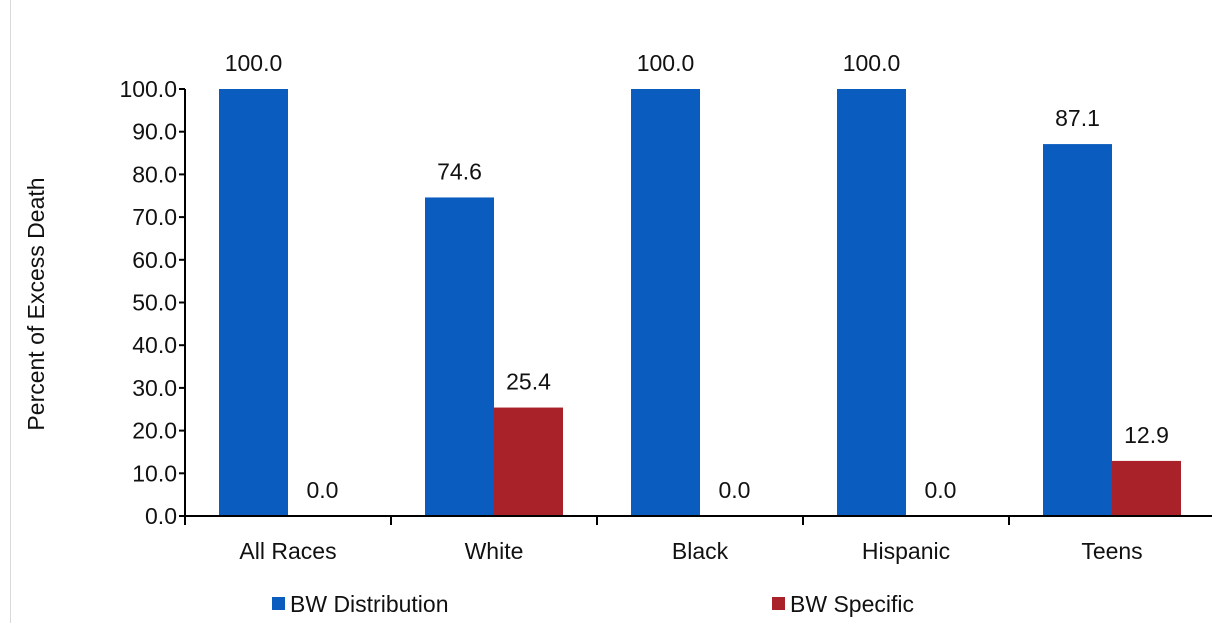 Image resolution: width=1212 pixels, height=623 pixels. Describe the element at coordinates (700, 551) in the screenshot. I see `x-category-label: Black` at that location.